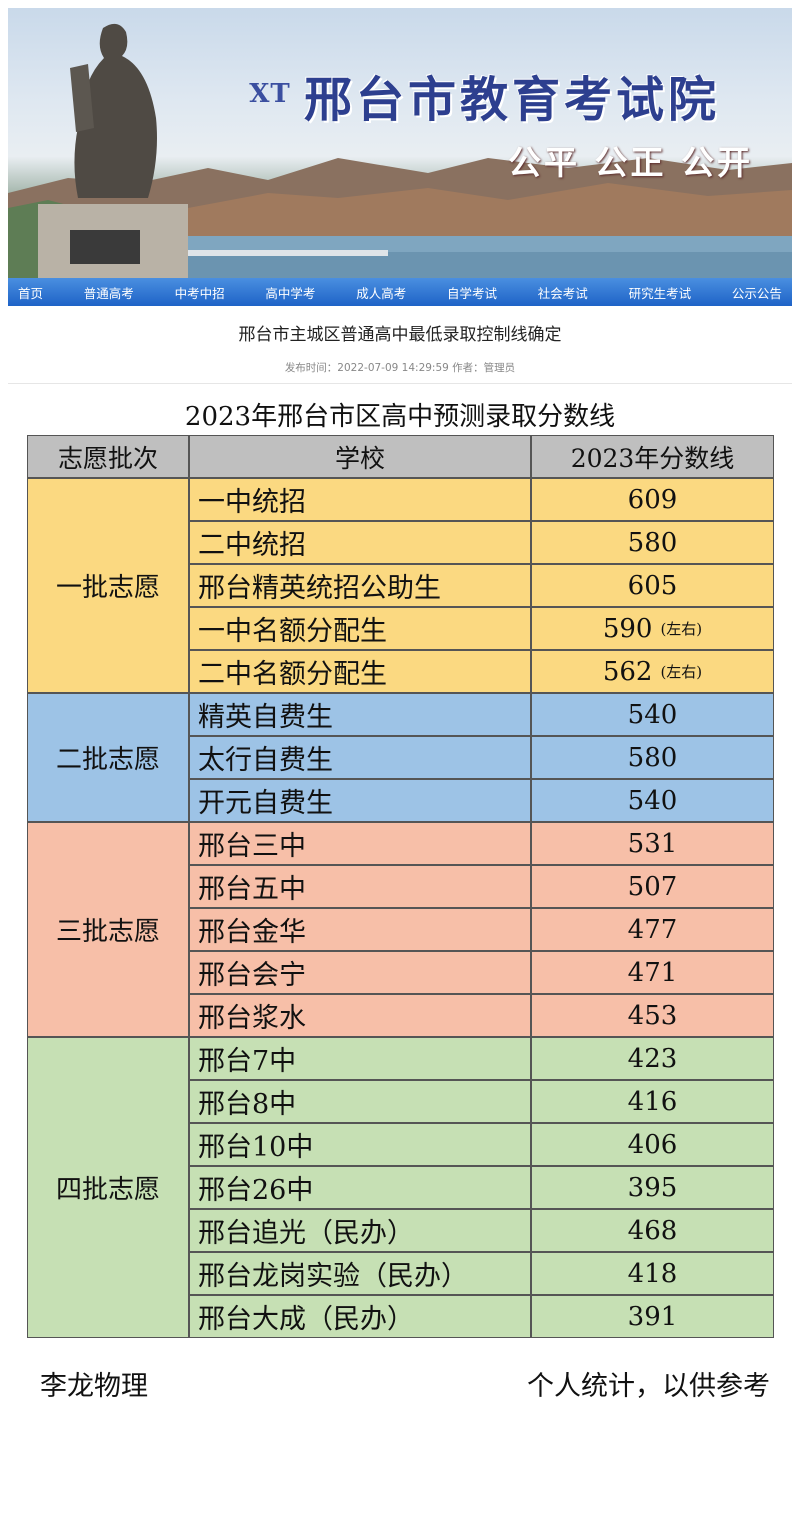  I want to click on table-row: 邢台大成（民办） 391, so click(401, 1317).